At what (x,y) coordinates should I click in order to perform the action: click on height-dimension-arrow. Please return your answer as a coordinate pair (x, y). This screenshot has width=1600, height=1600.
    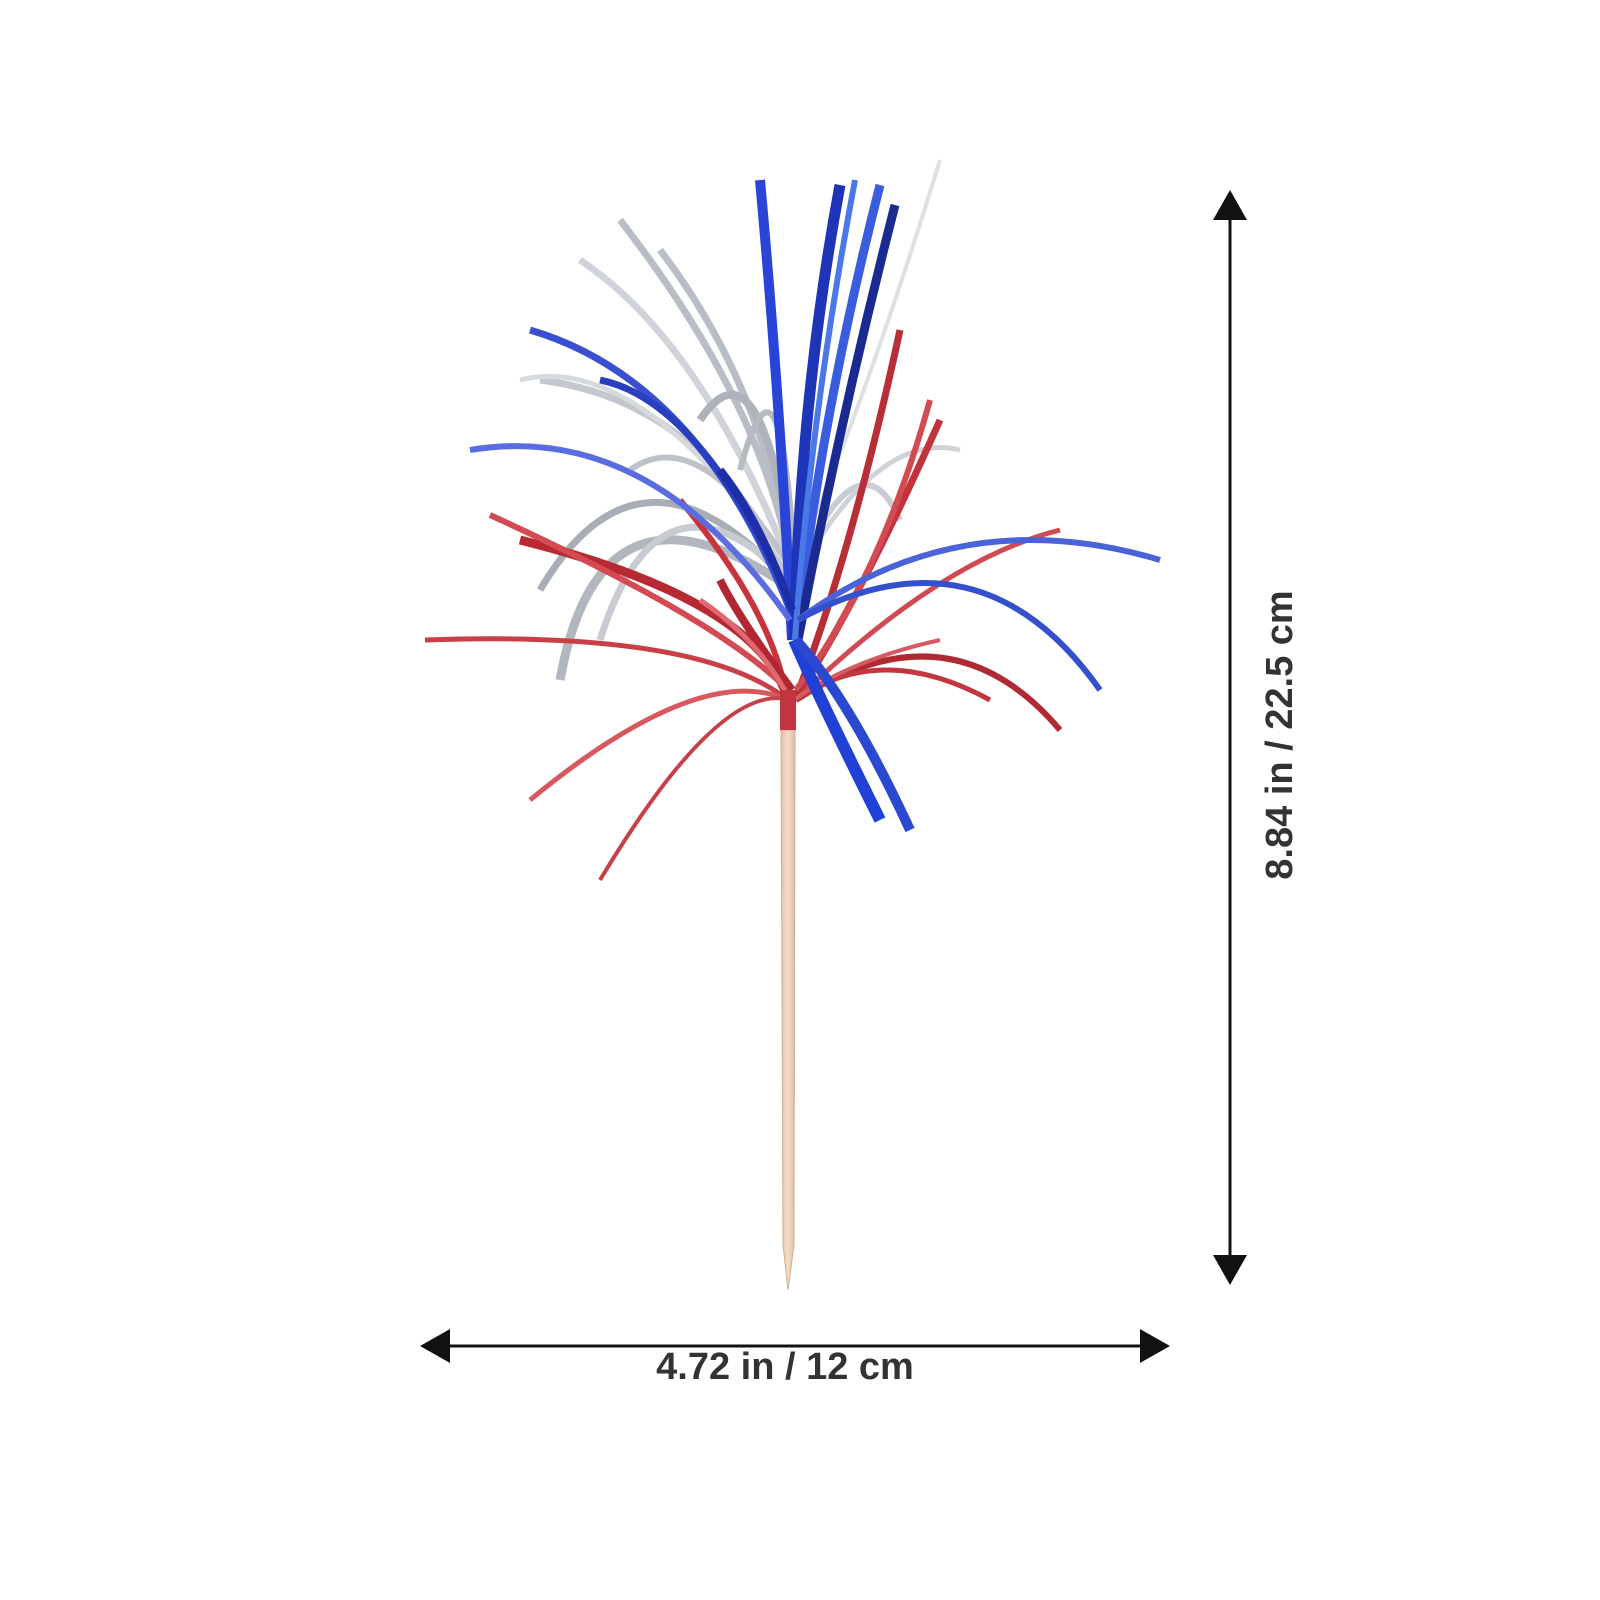
    Looking at the image, I should click on (1230, 737).